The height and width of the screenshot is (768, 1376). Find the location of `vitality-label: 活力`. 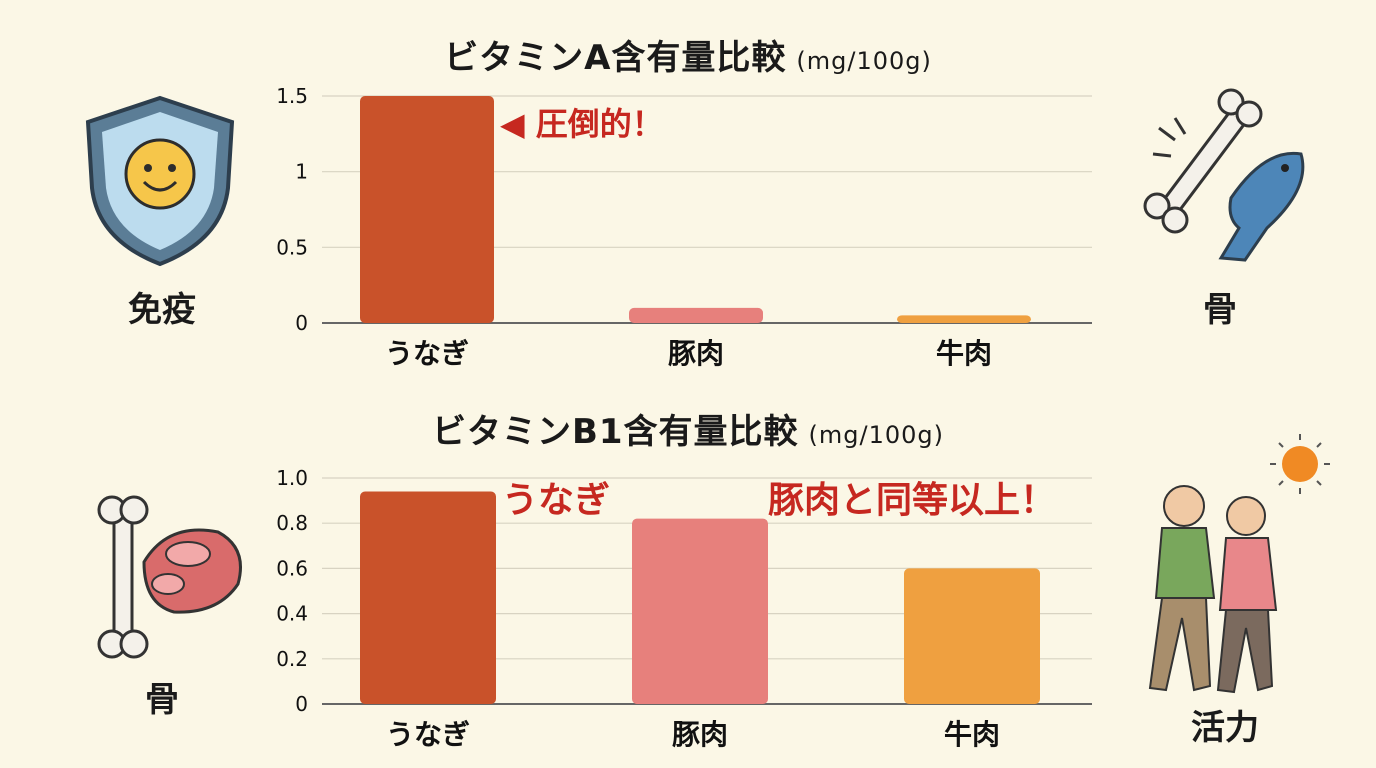

vitality-label: 活力 is located at coordinates (1225, 728).